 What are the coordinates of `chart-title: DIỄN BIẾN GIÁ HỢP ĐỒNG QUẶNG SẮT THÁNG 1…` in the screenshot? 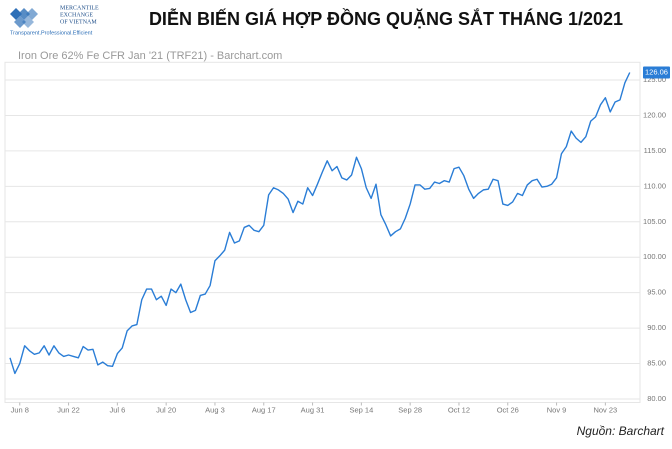 It's located at (386, 18).